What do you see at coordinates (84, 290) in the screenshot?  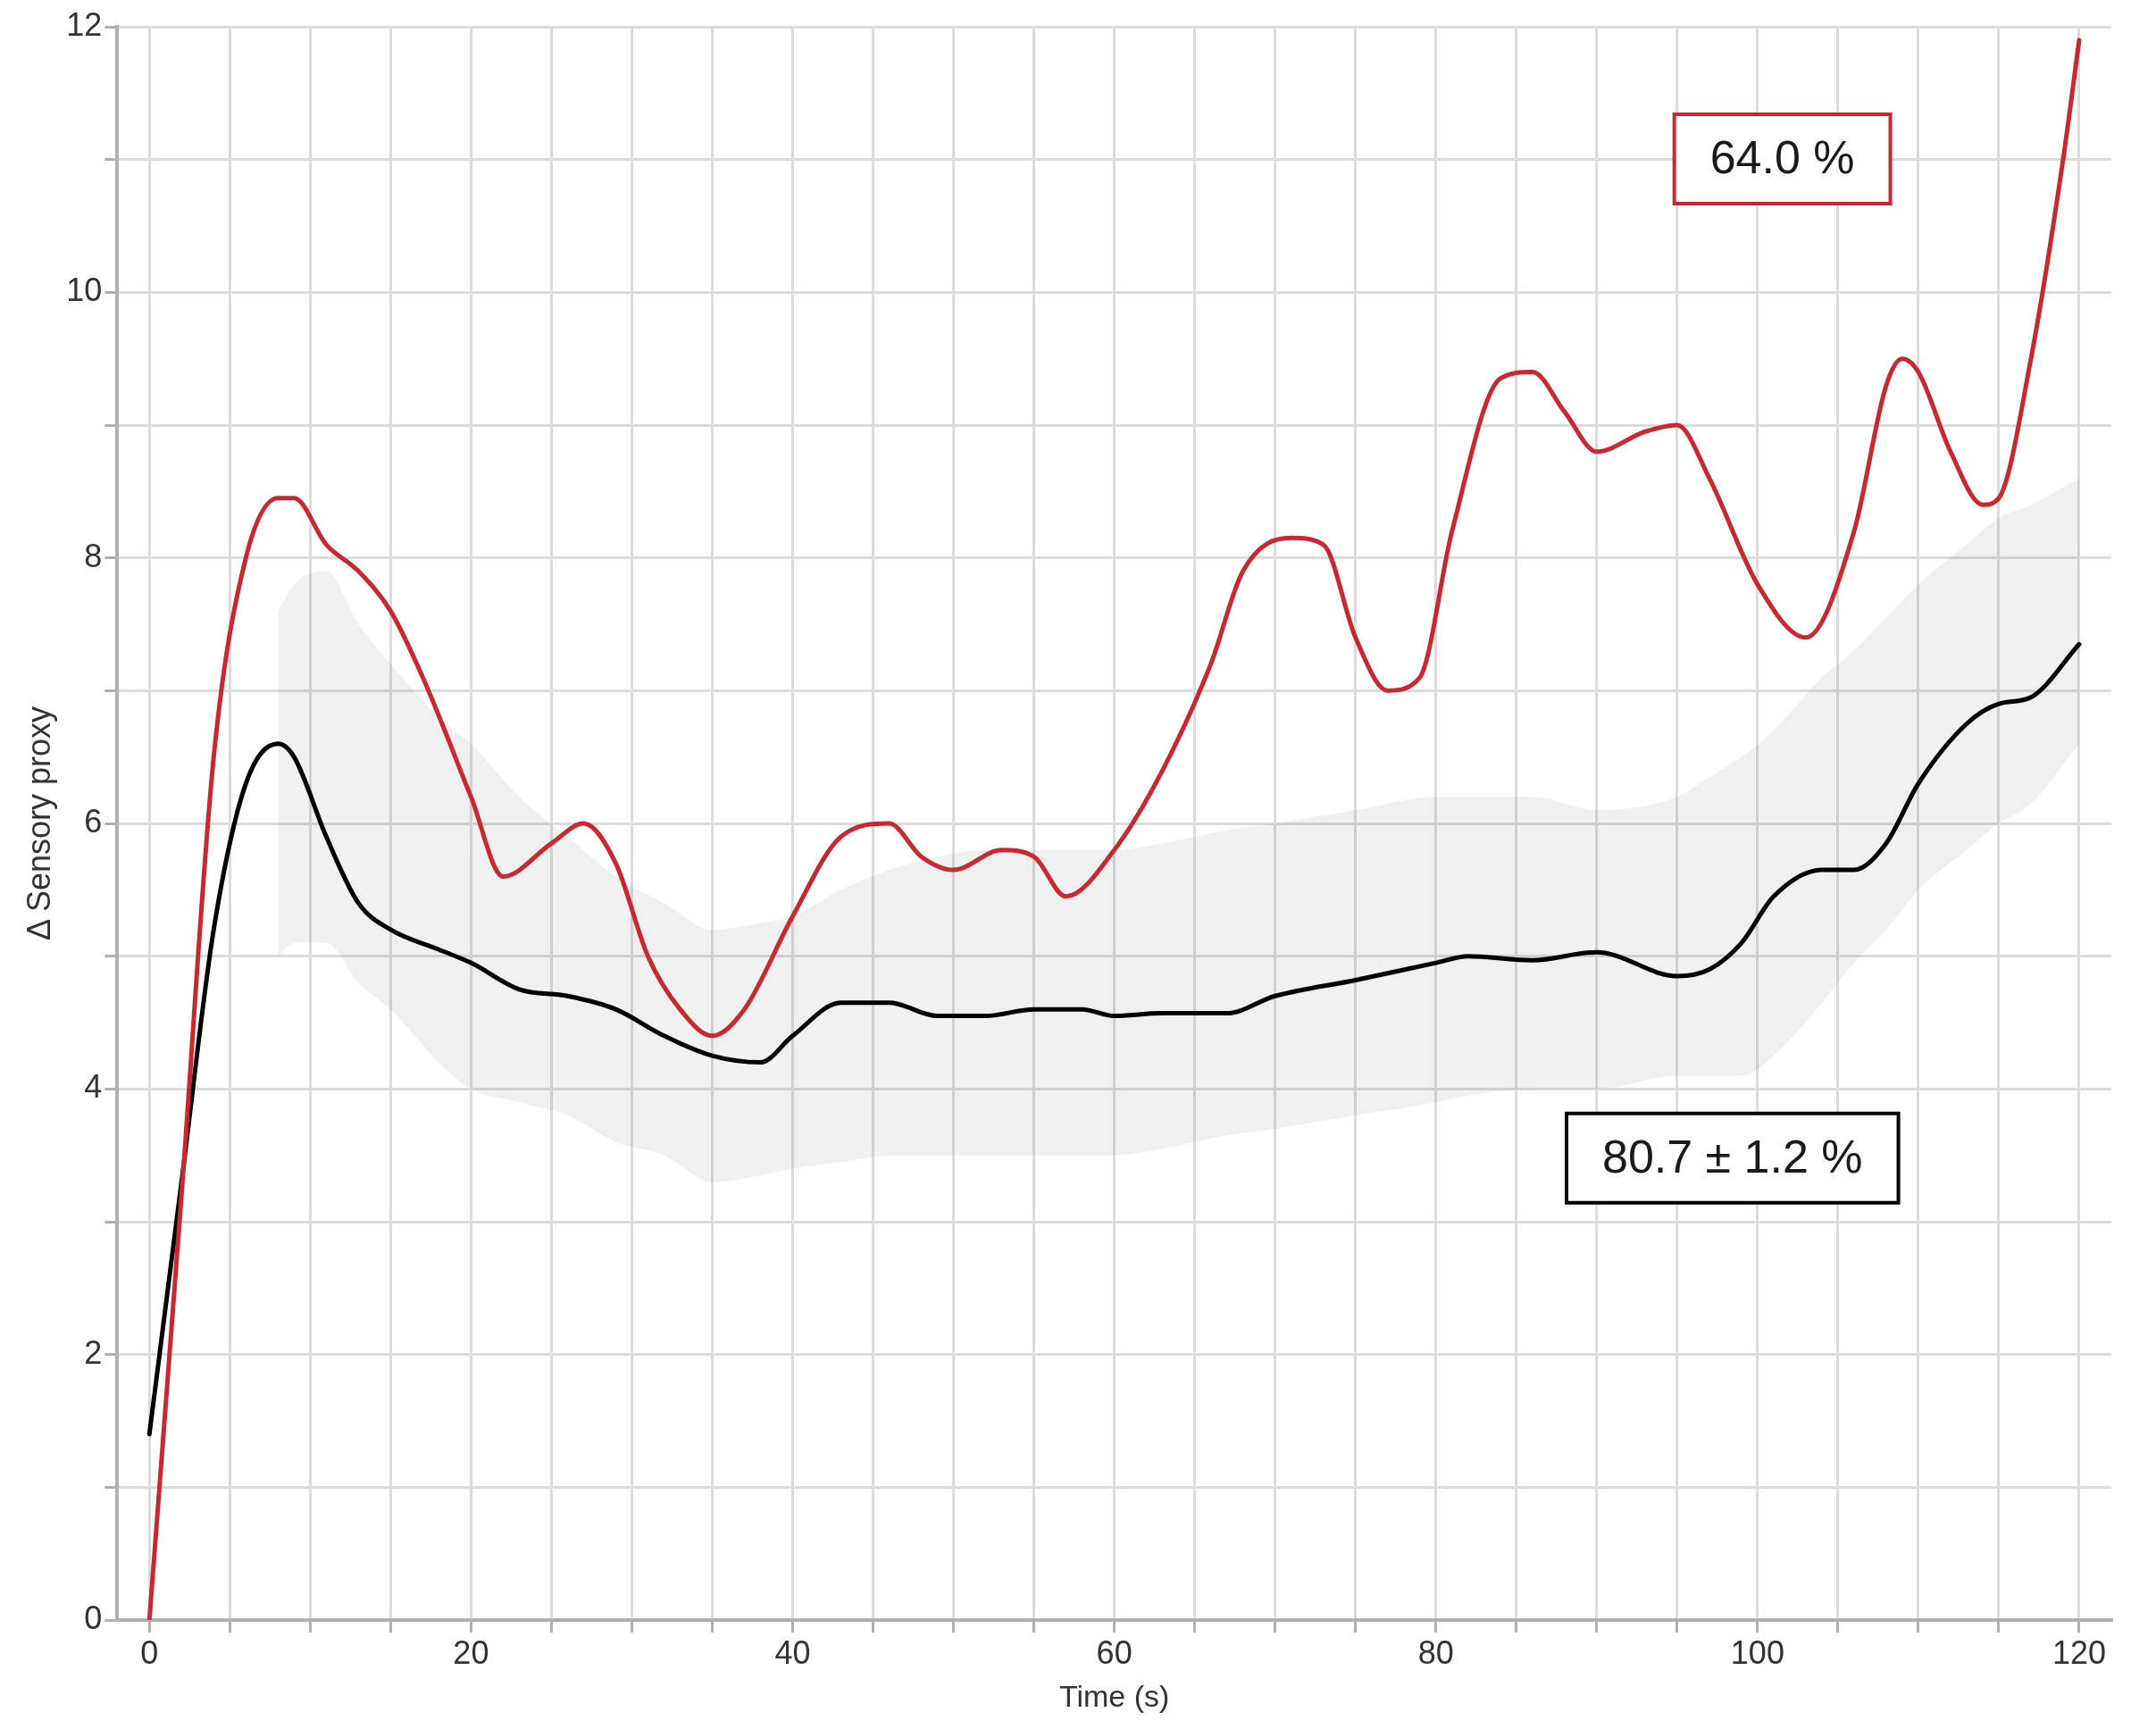 I see `y-tick-label: 10` at bounding box center [84, 290].